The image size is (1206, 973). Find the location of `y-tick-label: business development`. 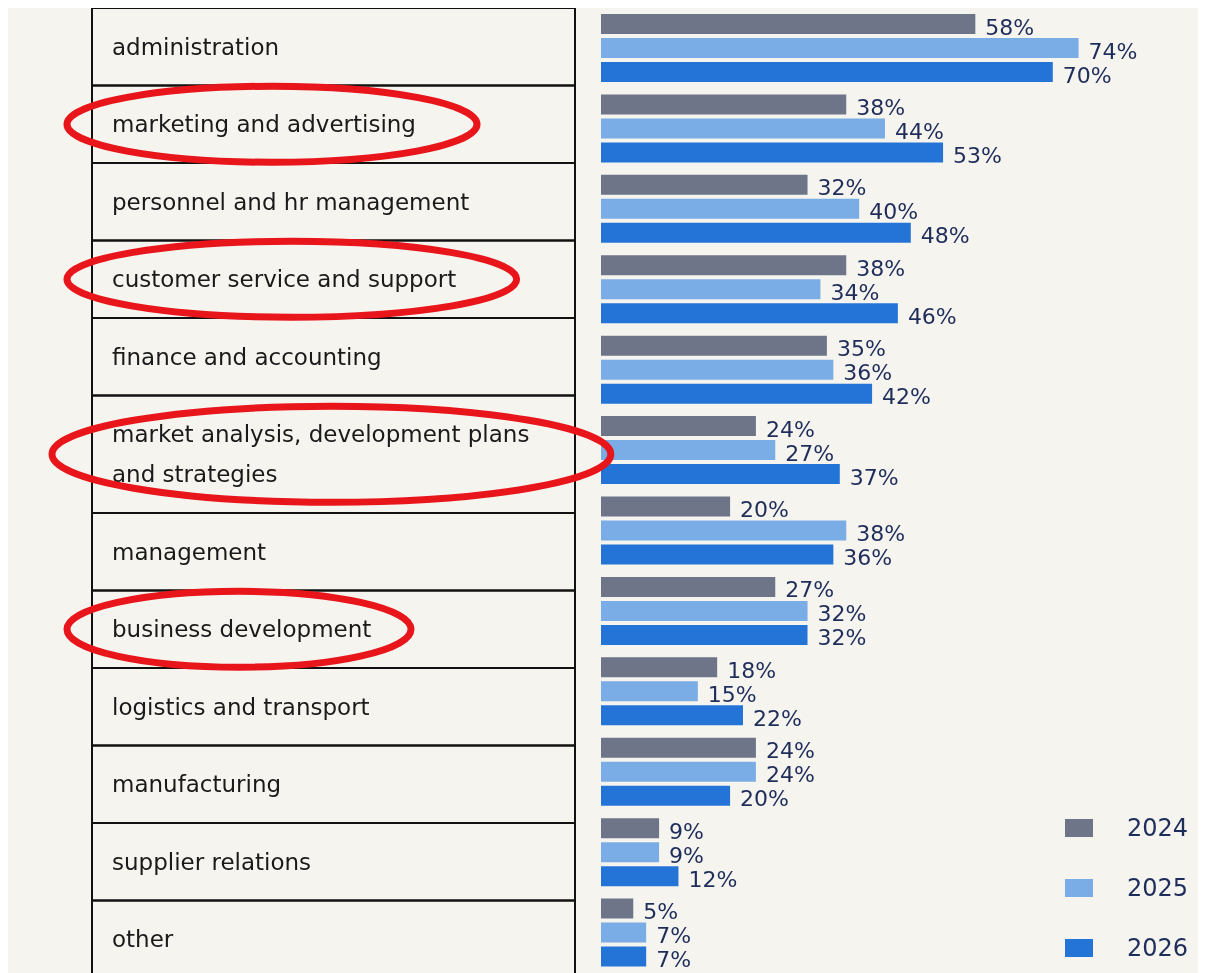

y-tick-label: business development is located at coordinates (242, 629).